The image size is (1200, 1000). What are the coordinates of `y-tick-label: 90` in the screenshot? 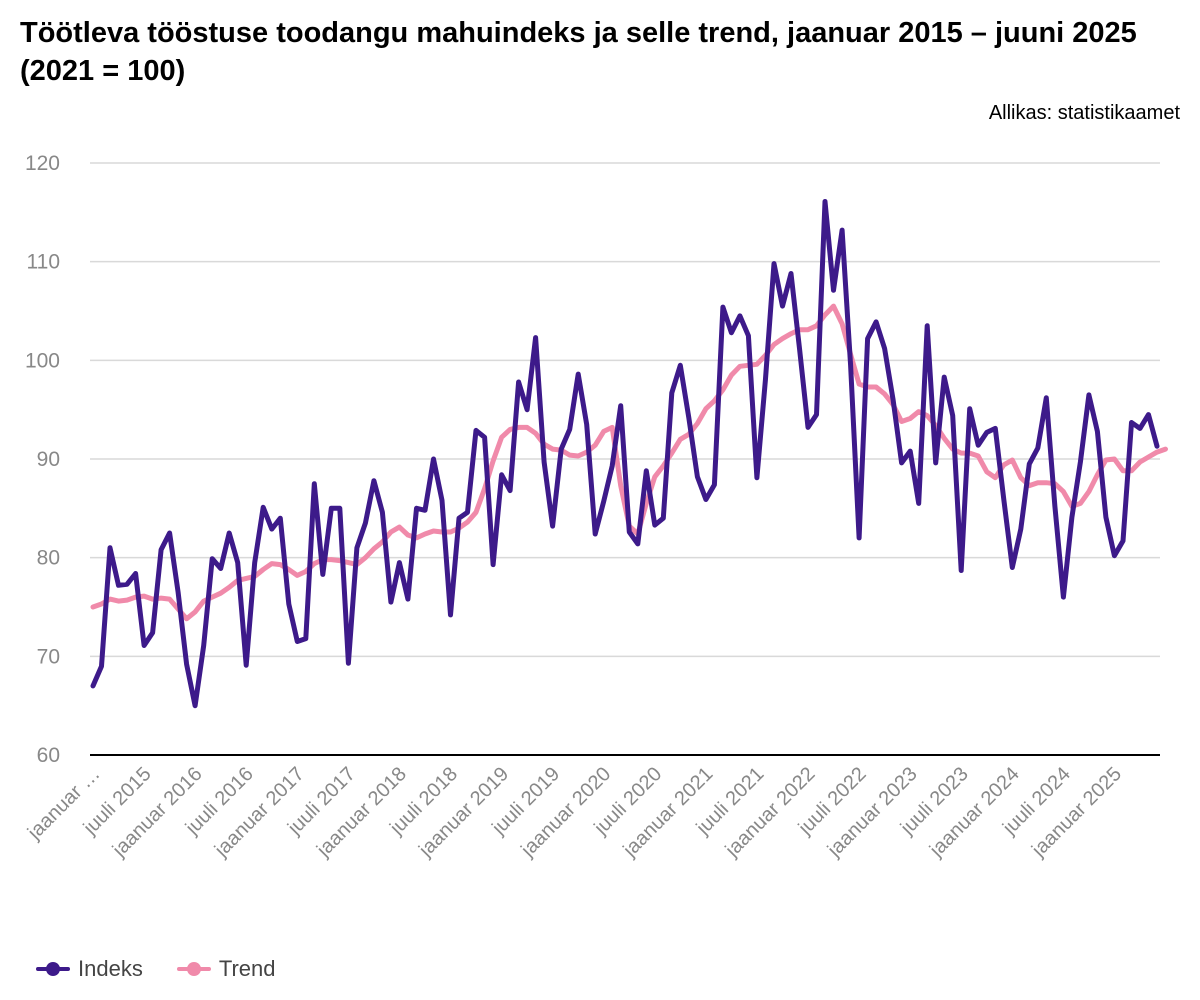 It's located at (48, 459).